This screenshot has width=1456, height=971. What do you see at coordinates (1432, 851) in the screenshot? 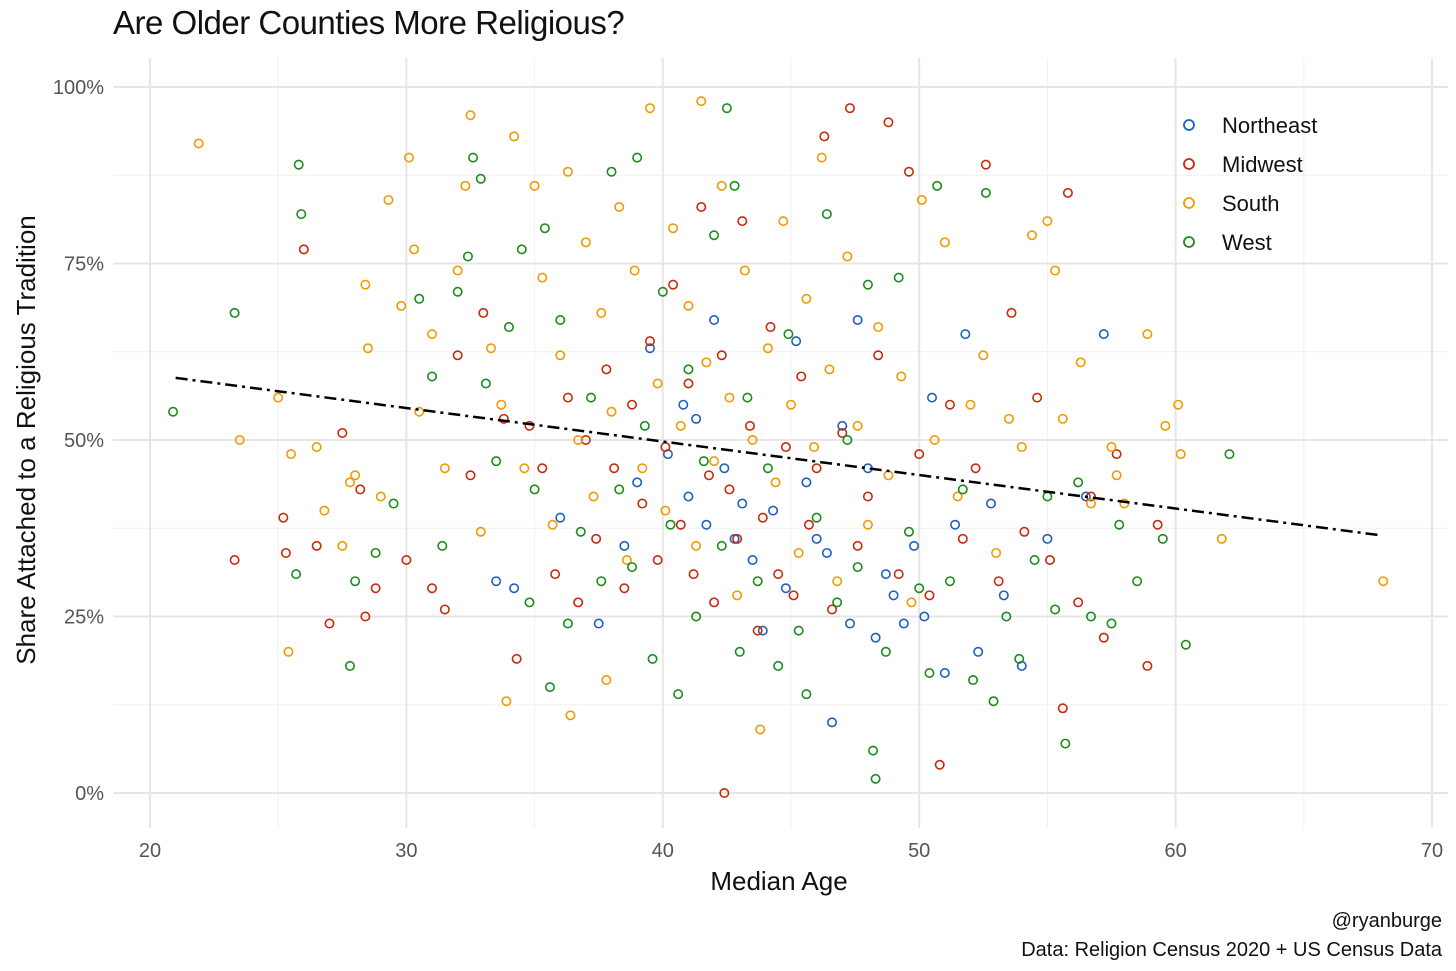
I see `x-tick-label: 70` at bounding box center [1432, 851].